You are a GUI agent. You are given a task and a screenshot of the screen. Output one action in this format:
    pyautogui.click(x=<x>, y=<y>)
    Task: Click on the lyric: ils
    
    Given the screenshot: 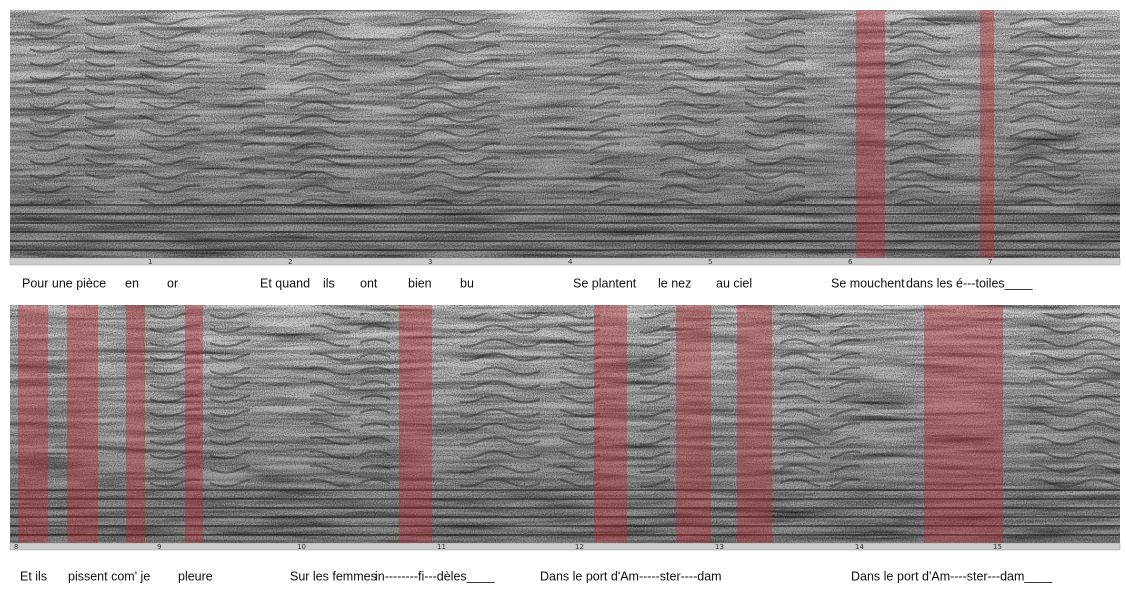 What is the action you would take?
    pyautogui.click(x=329, y=283)
    